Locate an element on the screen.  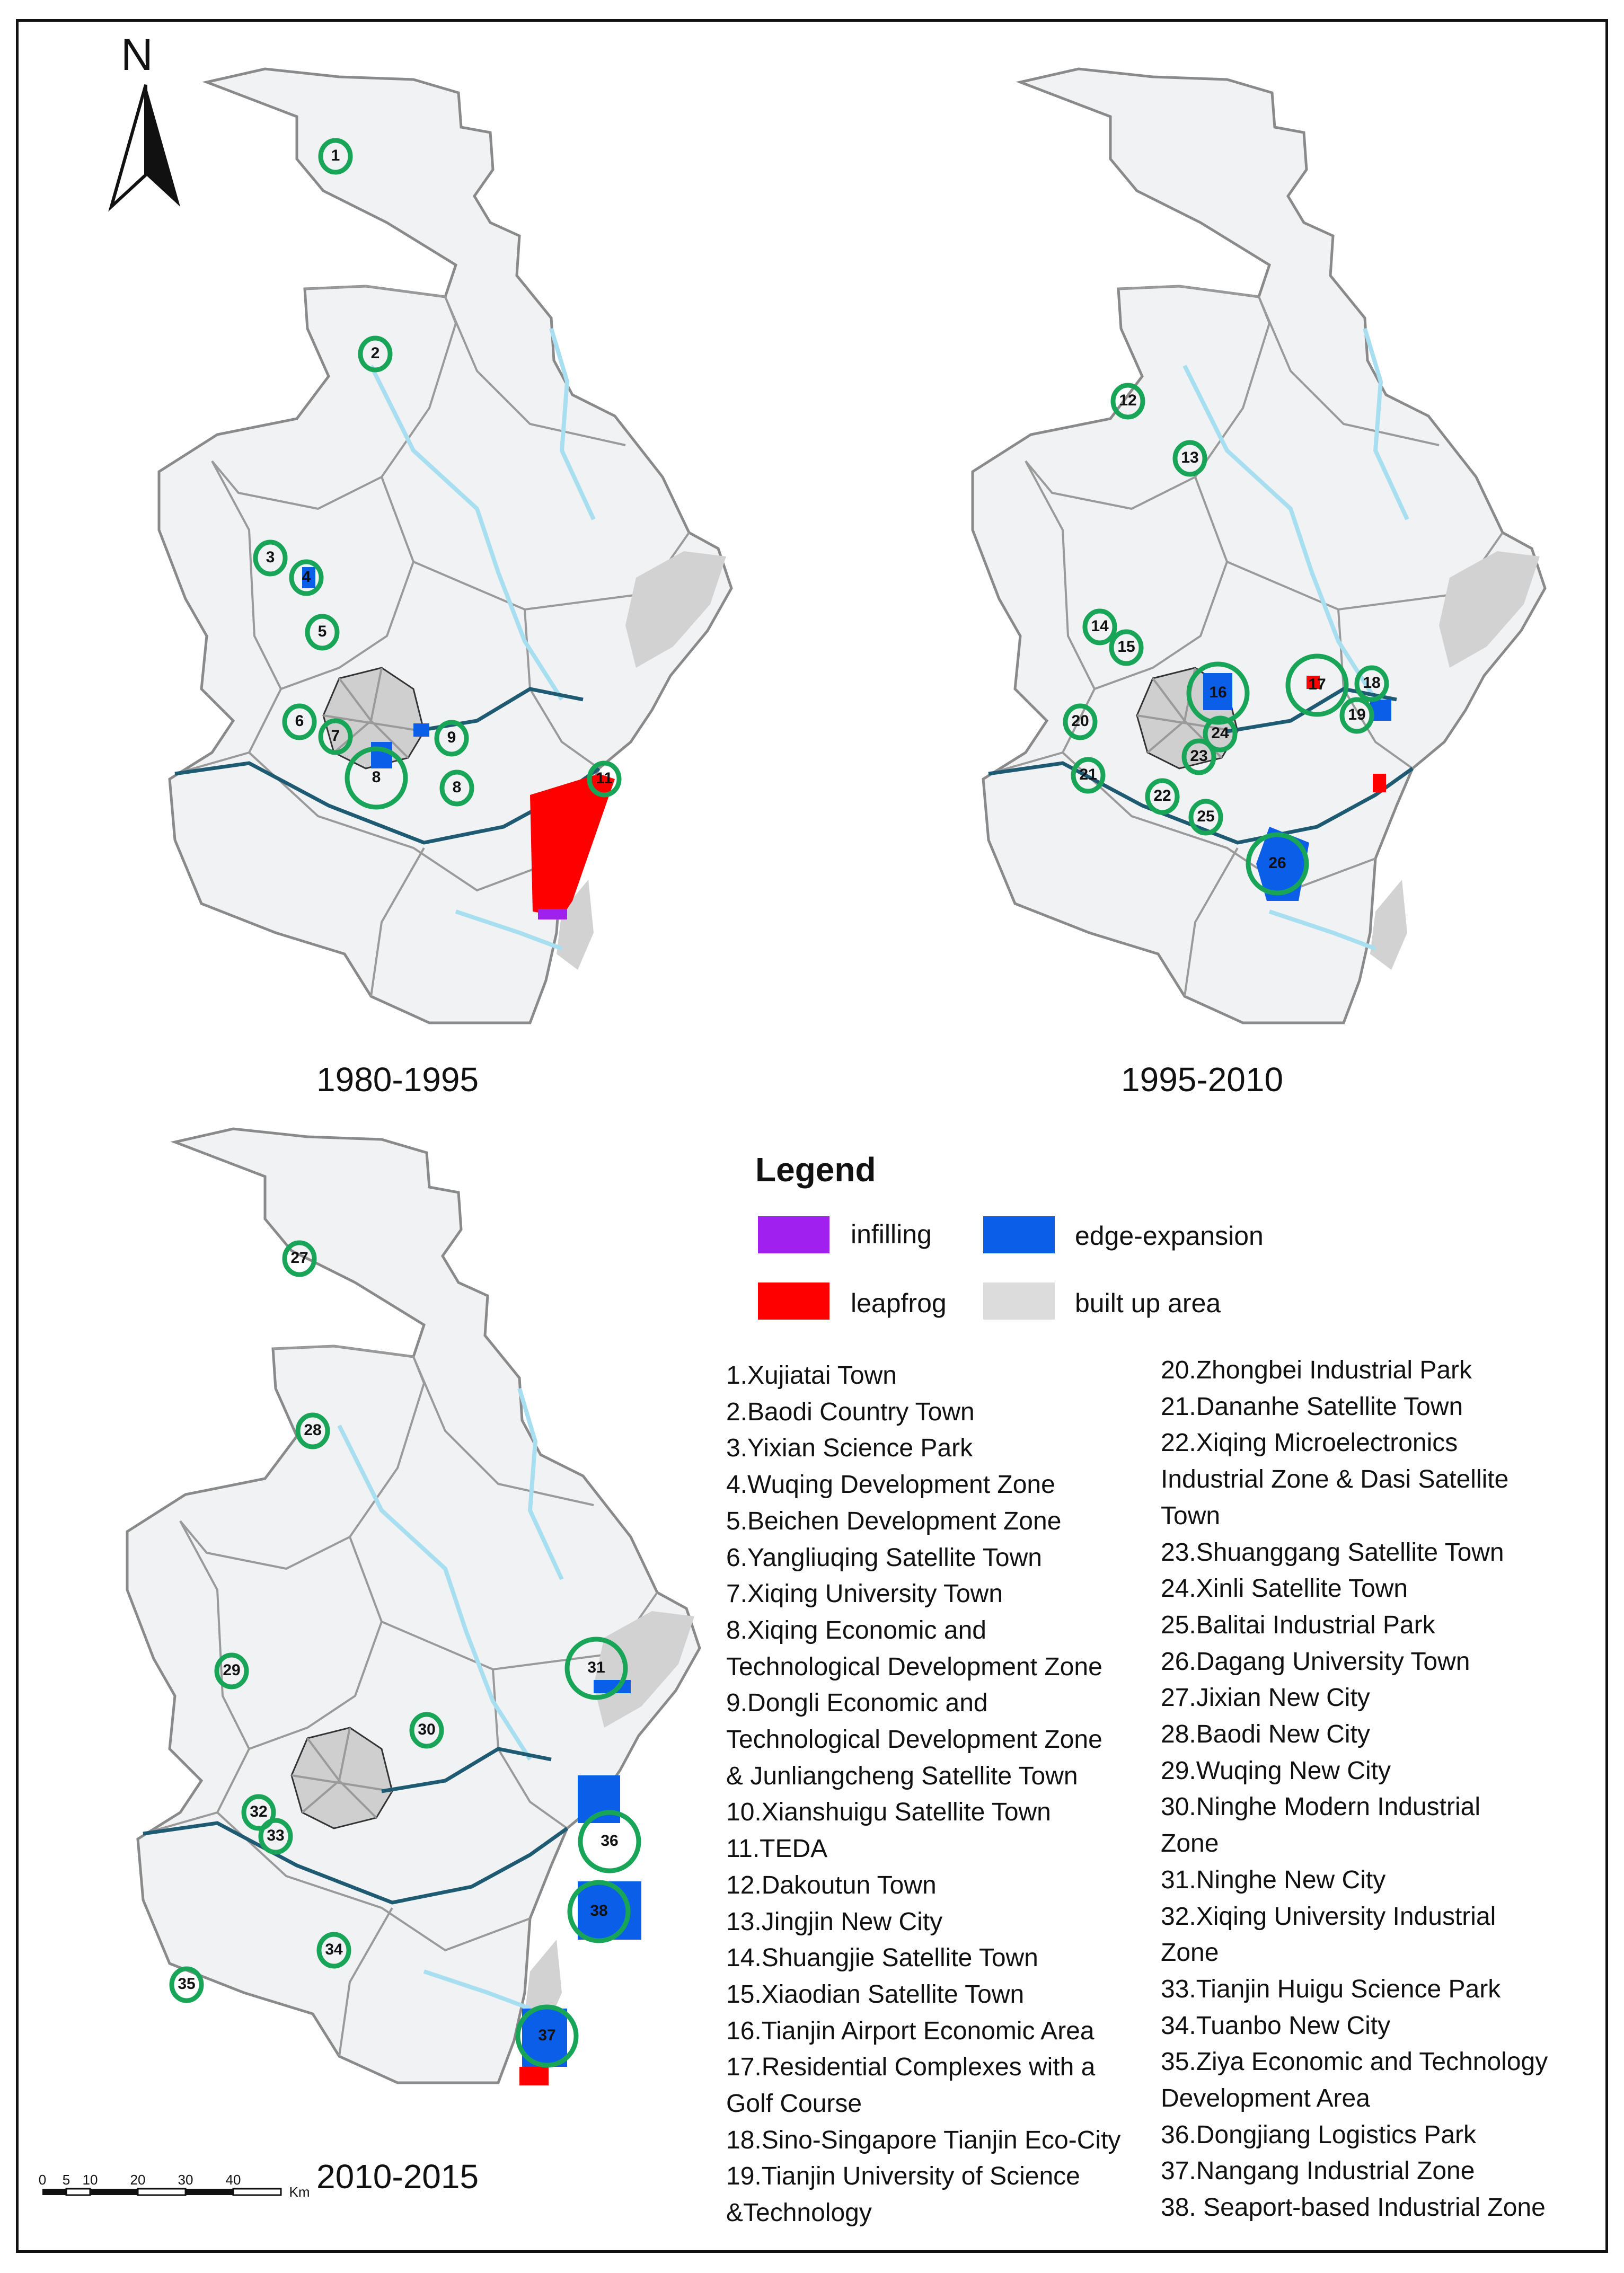
site-list-item: 23.Shuanggang Satellite Town is located at coordinates (1332, 1552).